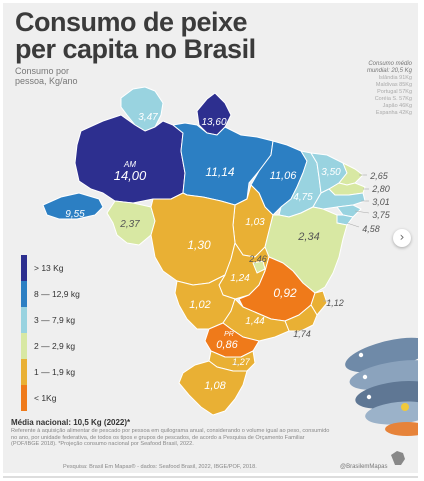  I want to click on next-slide-button: ›, so click(402, 238).